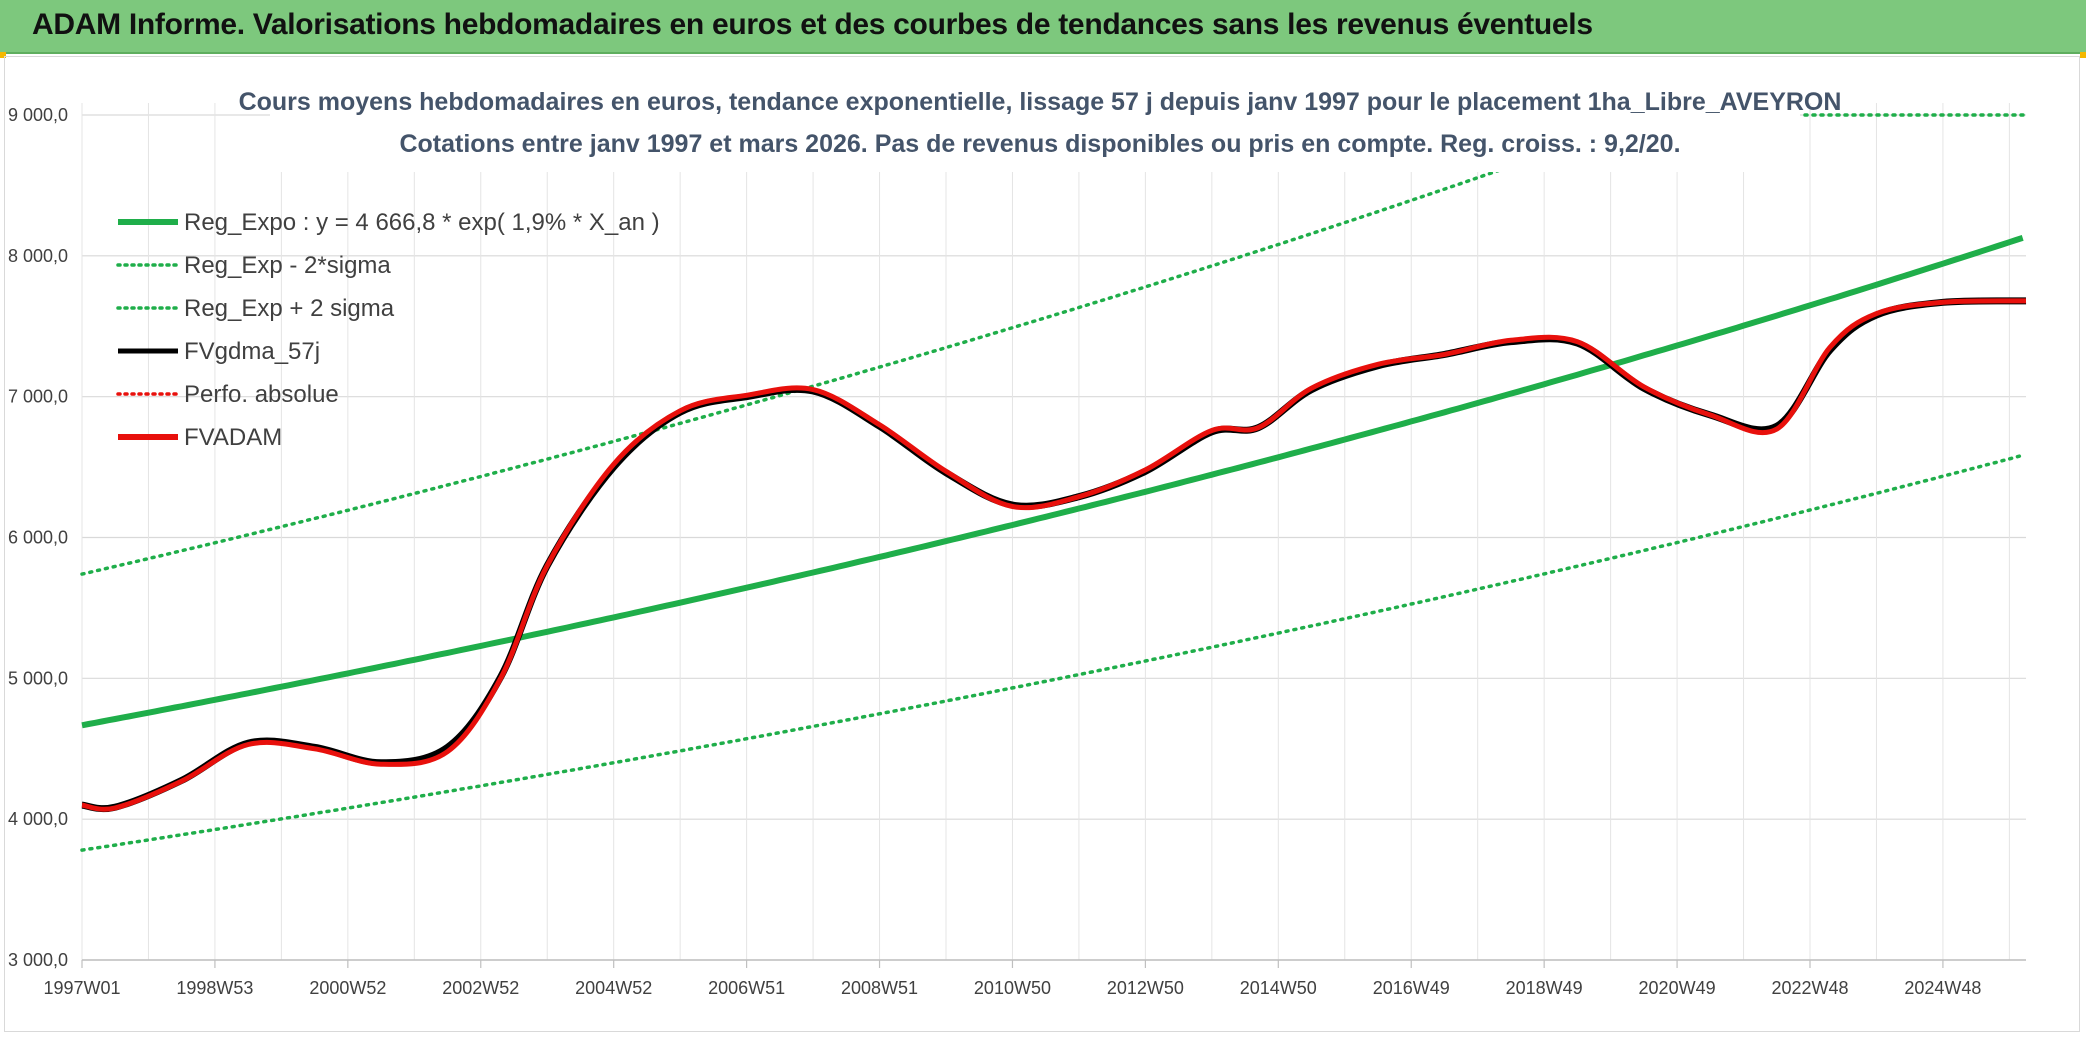  I want to click on y-tick-label: 5 000,0, so click(38, 678).